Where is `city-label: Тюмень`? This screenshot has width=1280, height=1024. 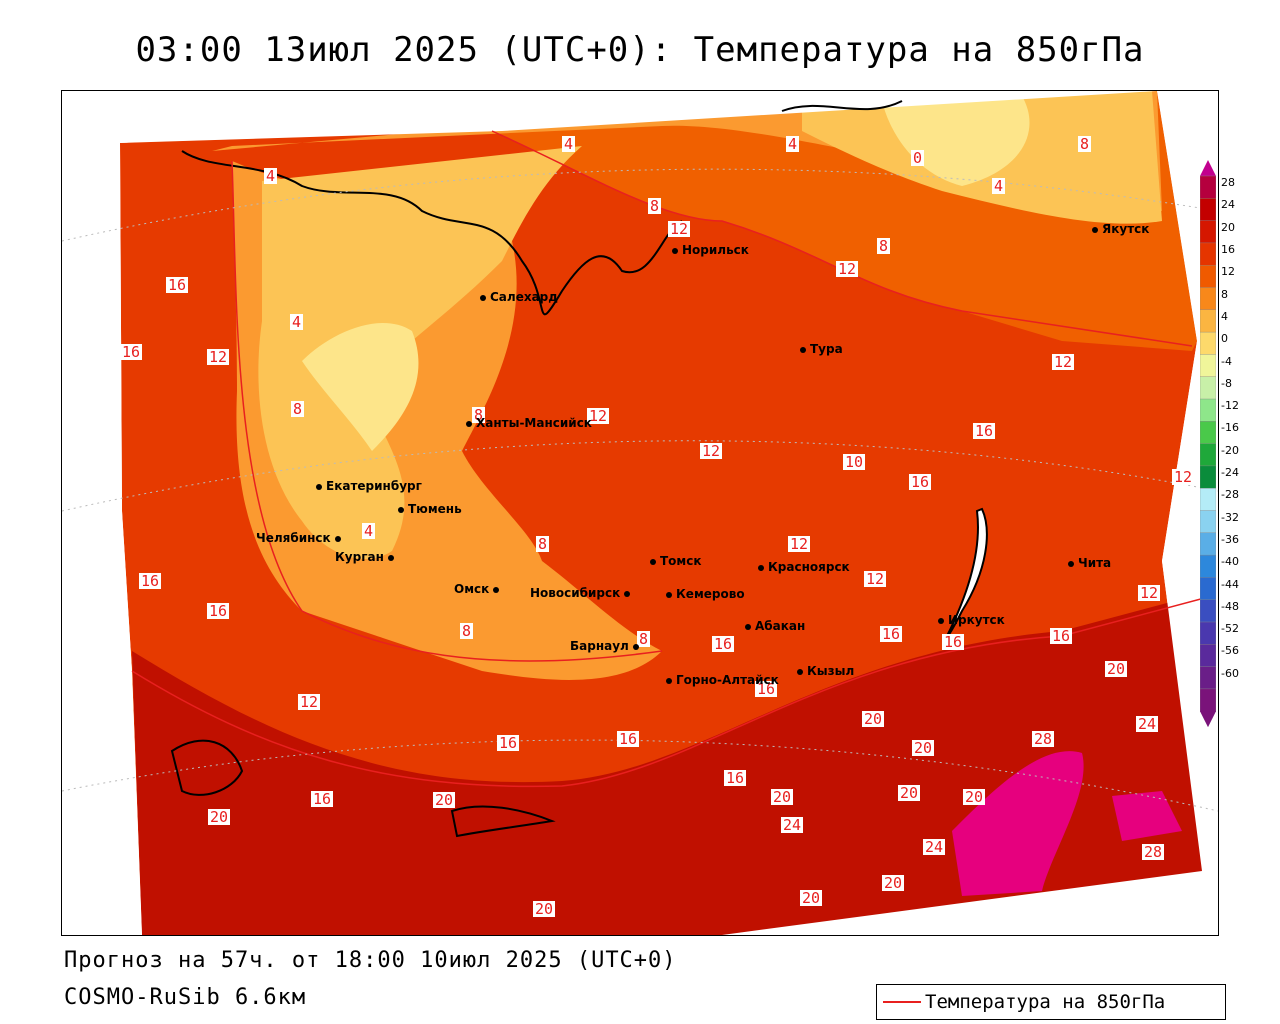
city-label: Тюмень is located at coordinates (435, 509).